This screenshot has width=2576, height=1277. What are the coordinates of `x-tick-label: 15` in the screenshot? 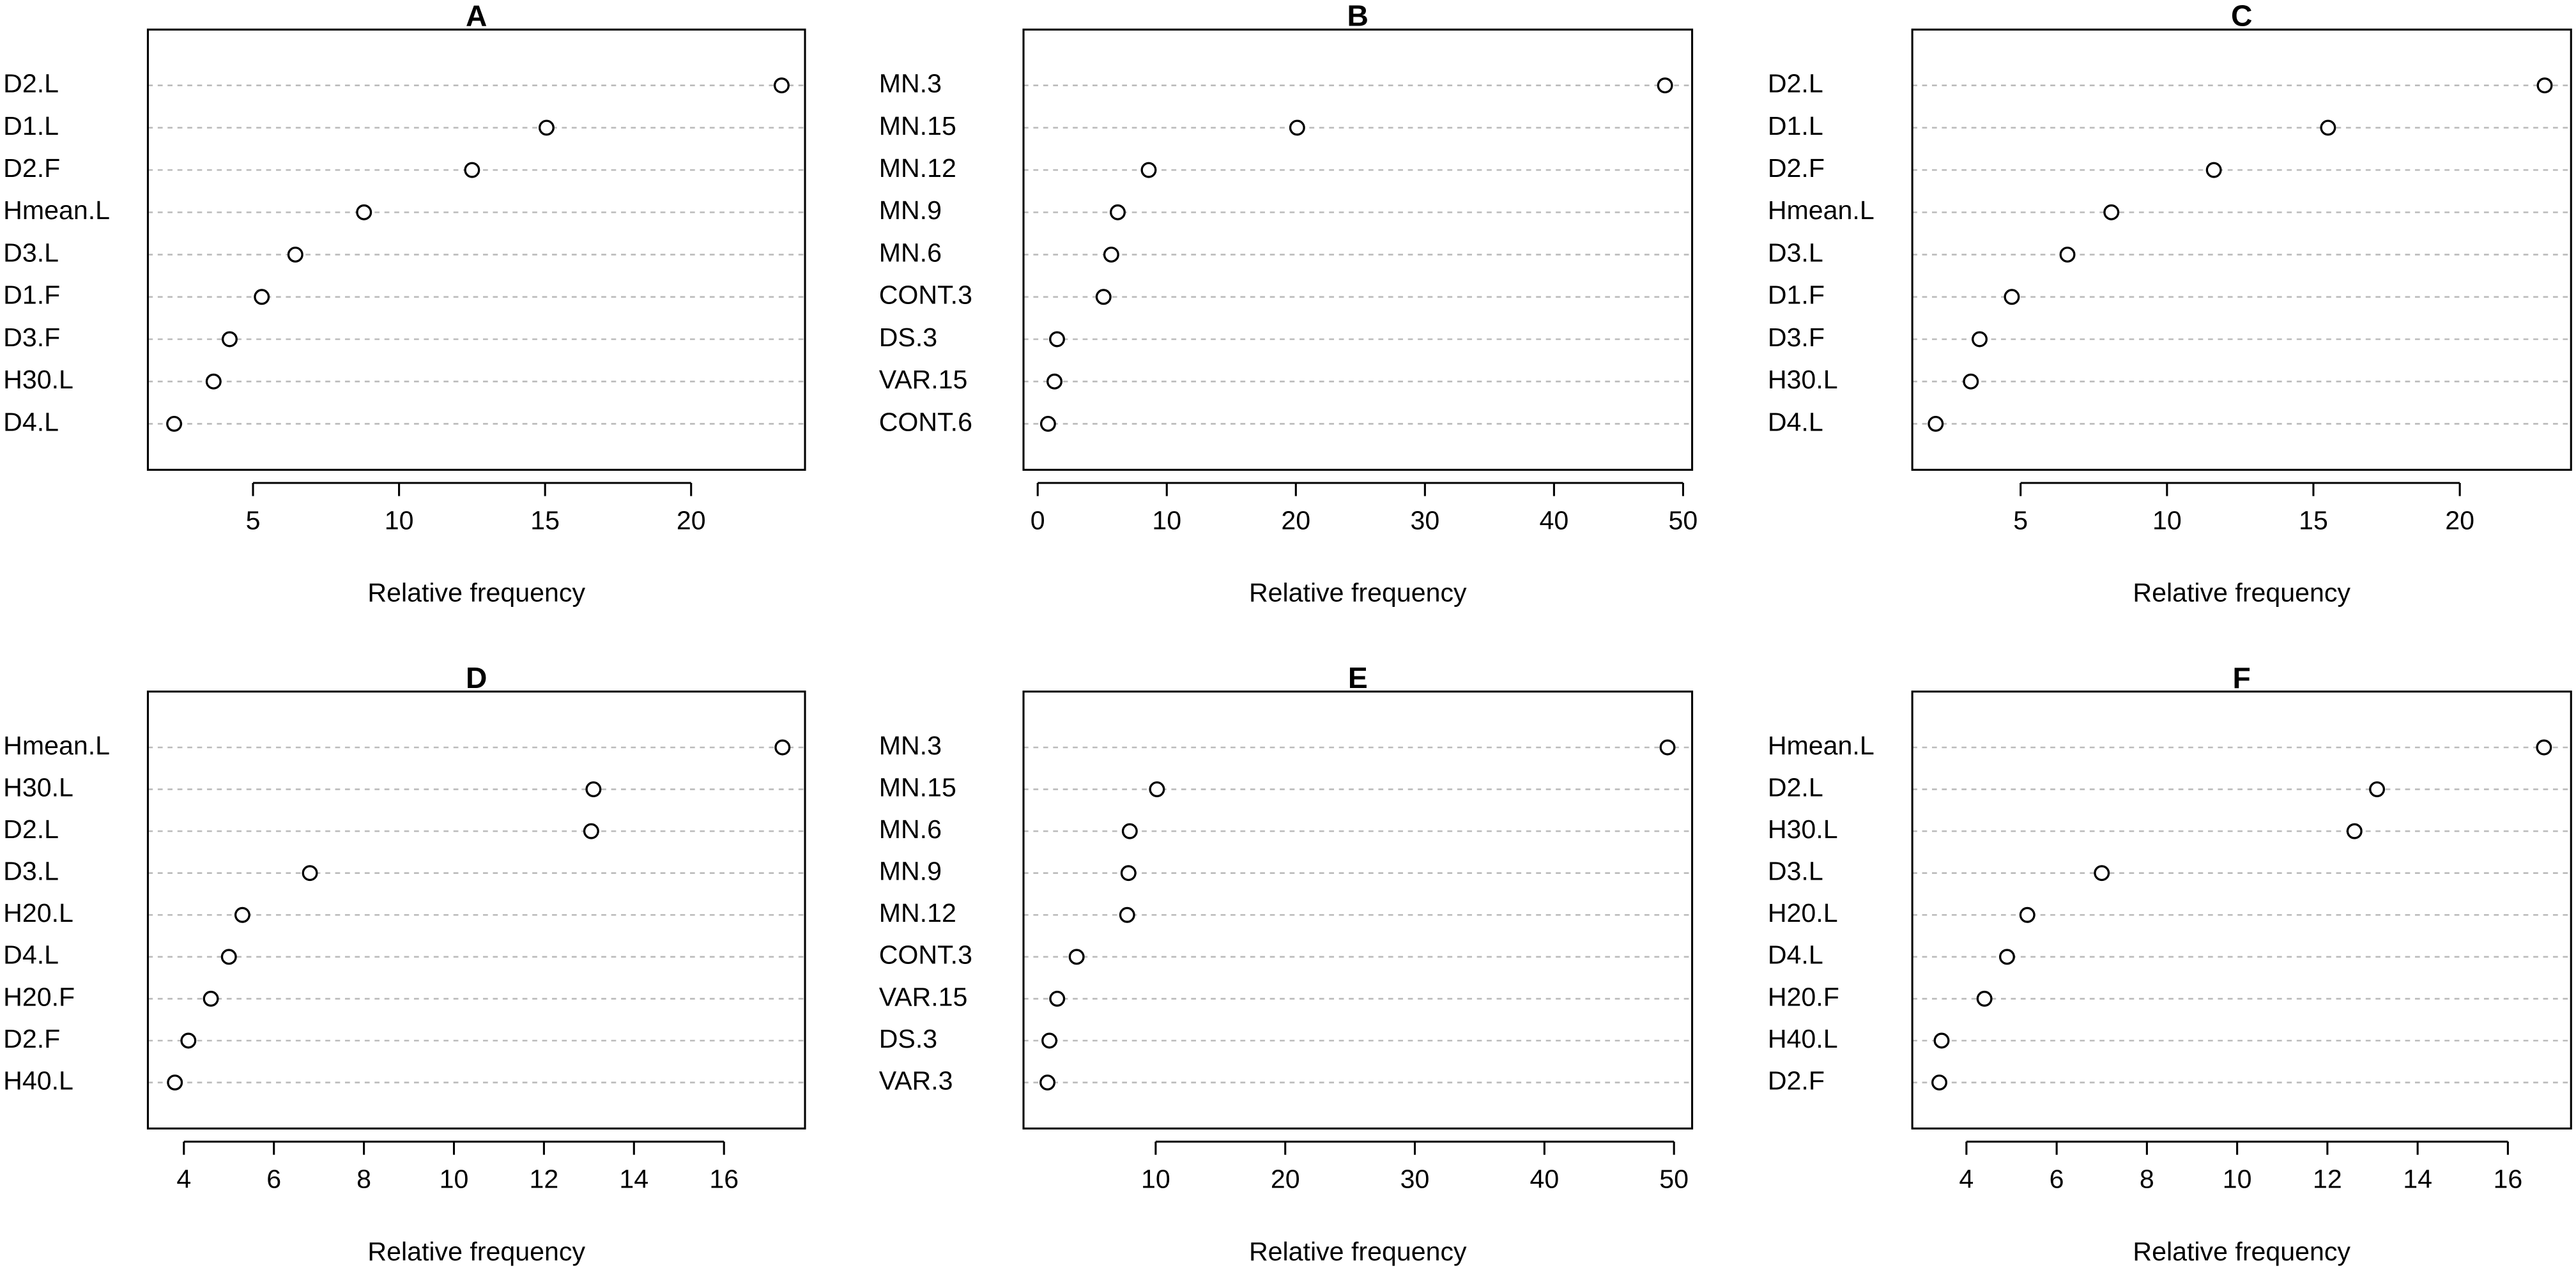 It's located at (2313, 520).